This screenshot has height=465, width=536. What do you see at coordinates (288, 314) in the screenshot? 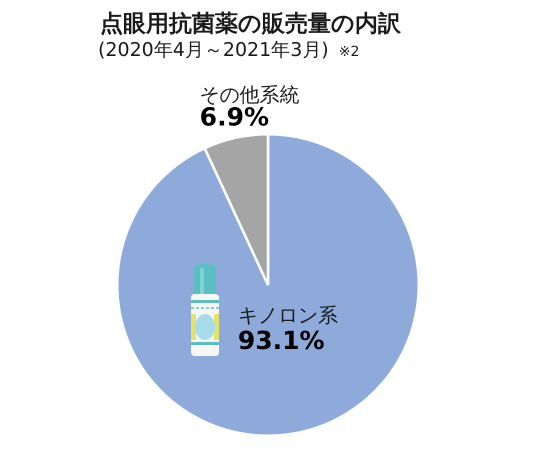
I see `slice-label: キノロン系` at bounding box center [288, 314].